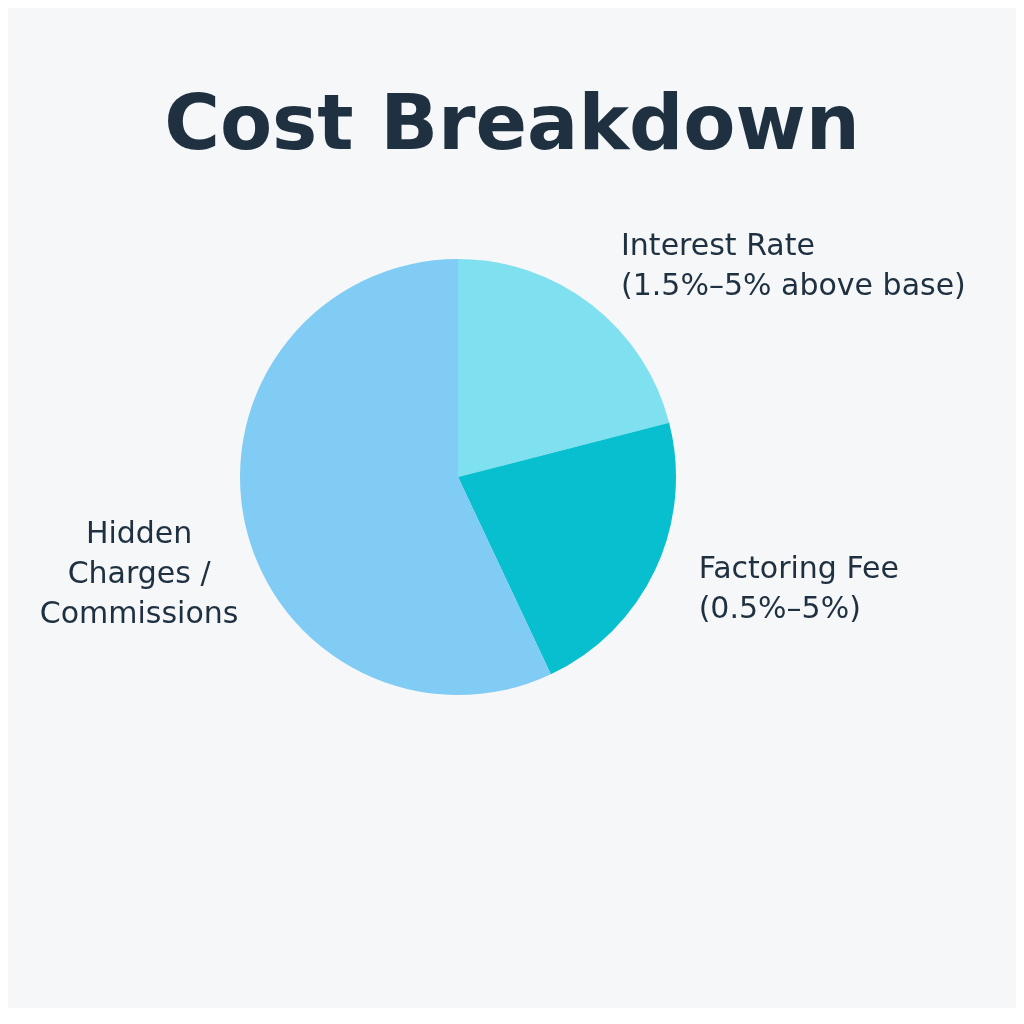 This screenshot has height=1024, width=1024. What do you see at coordinates (139, 572) in the screenshot?
I see `slice-label: Hidden Charges / Commissions` at bounding box center [139, 572].